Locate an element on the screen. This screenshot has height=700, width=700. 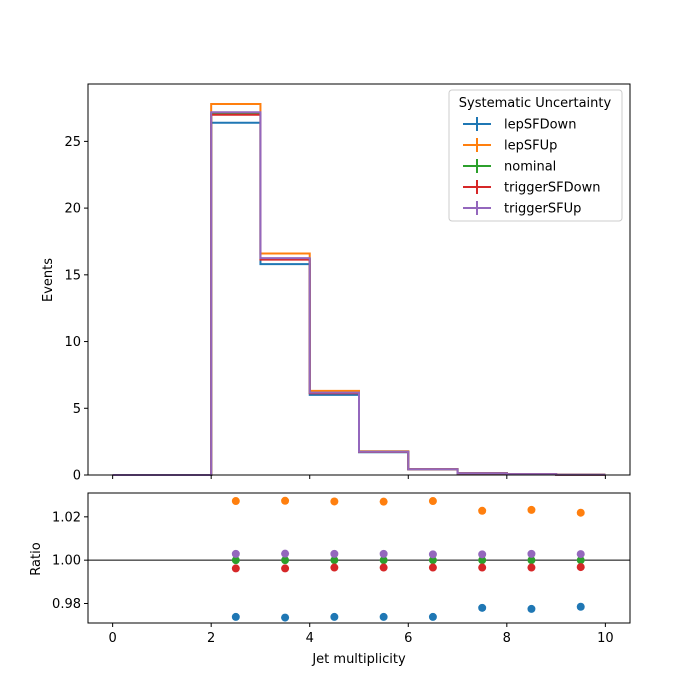
ratio-ytick-label: 1.00 is located at coordinates (66, 561).